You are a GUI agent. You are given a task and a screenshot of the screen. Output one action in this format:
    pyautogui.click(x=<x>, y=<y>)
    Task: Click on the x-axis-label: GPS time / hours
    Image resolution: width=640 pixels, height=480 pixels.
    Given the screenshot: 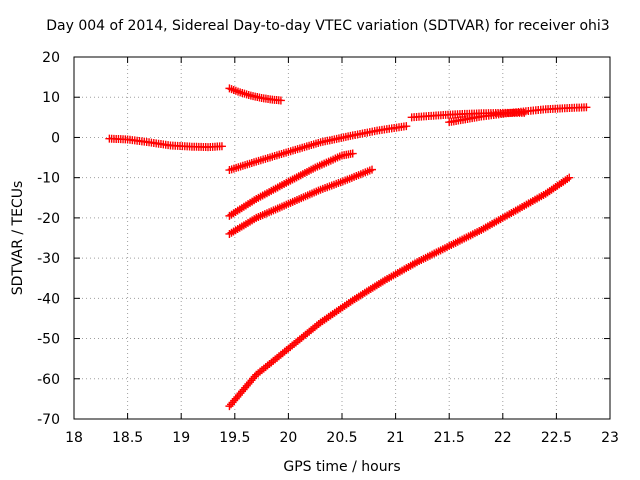 What is the action you would take?
    pyautogui.click(x=341, y=467)
    